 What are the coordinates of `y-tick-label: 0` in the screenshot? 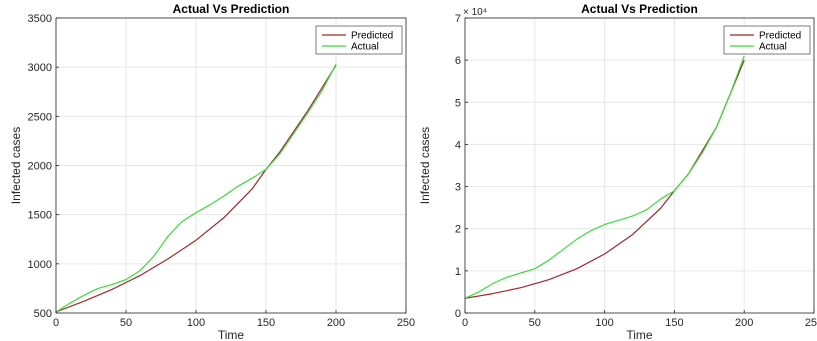 It's located at (458, 314).